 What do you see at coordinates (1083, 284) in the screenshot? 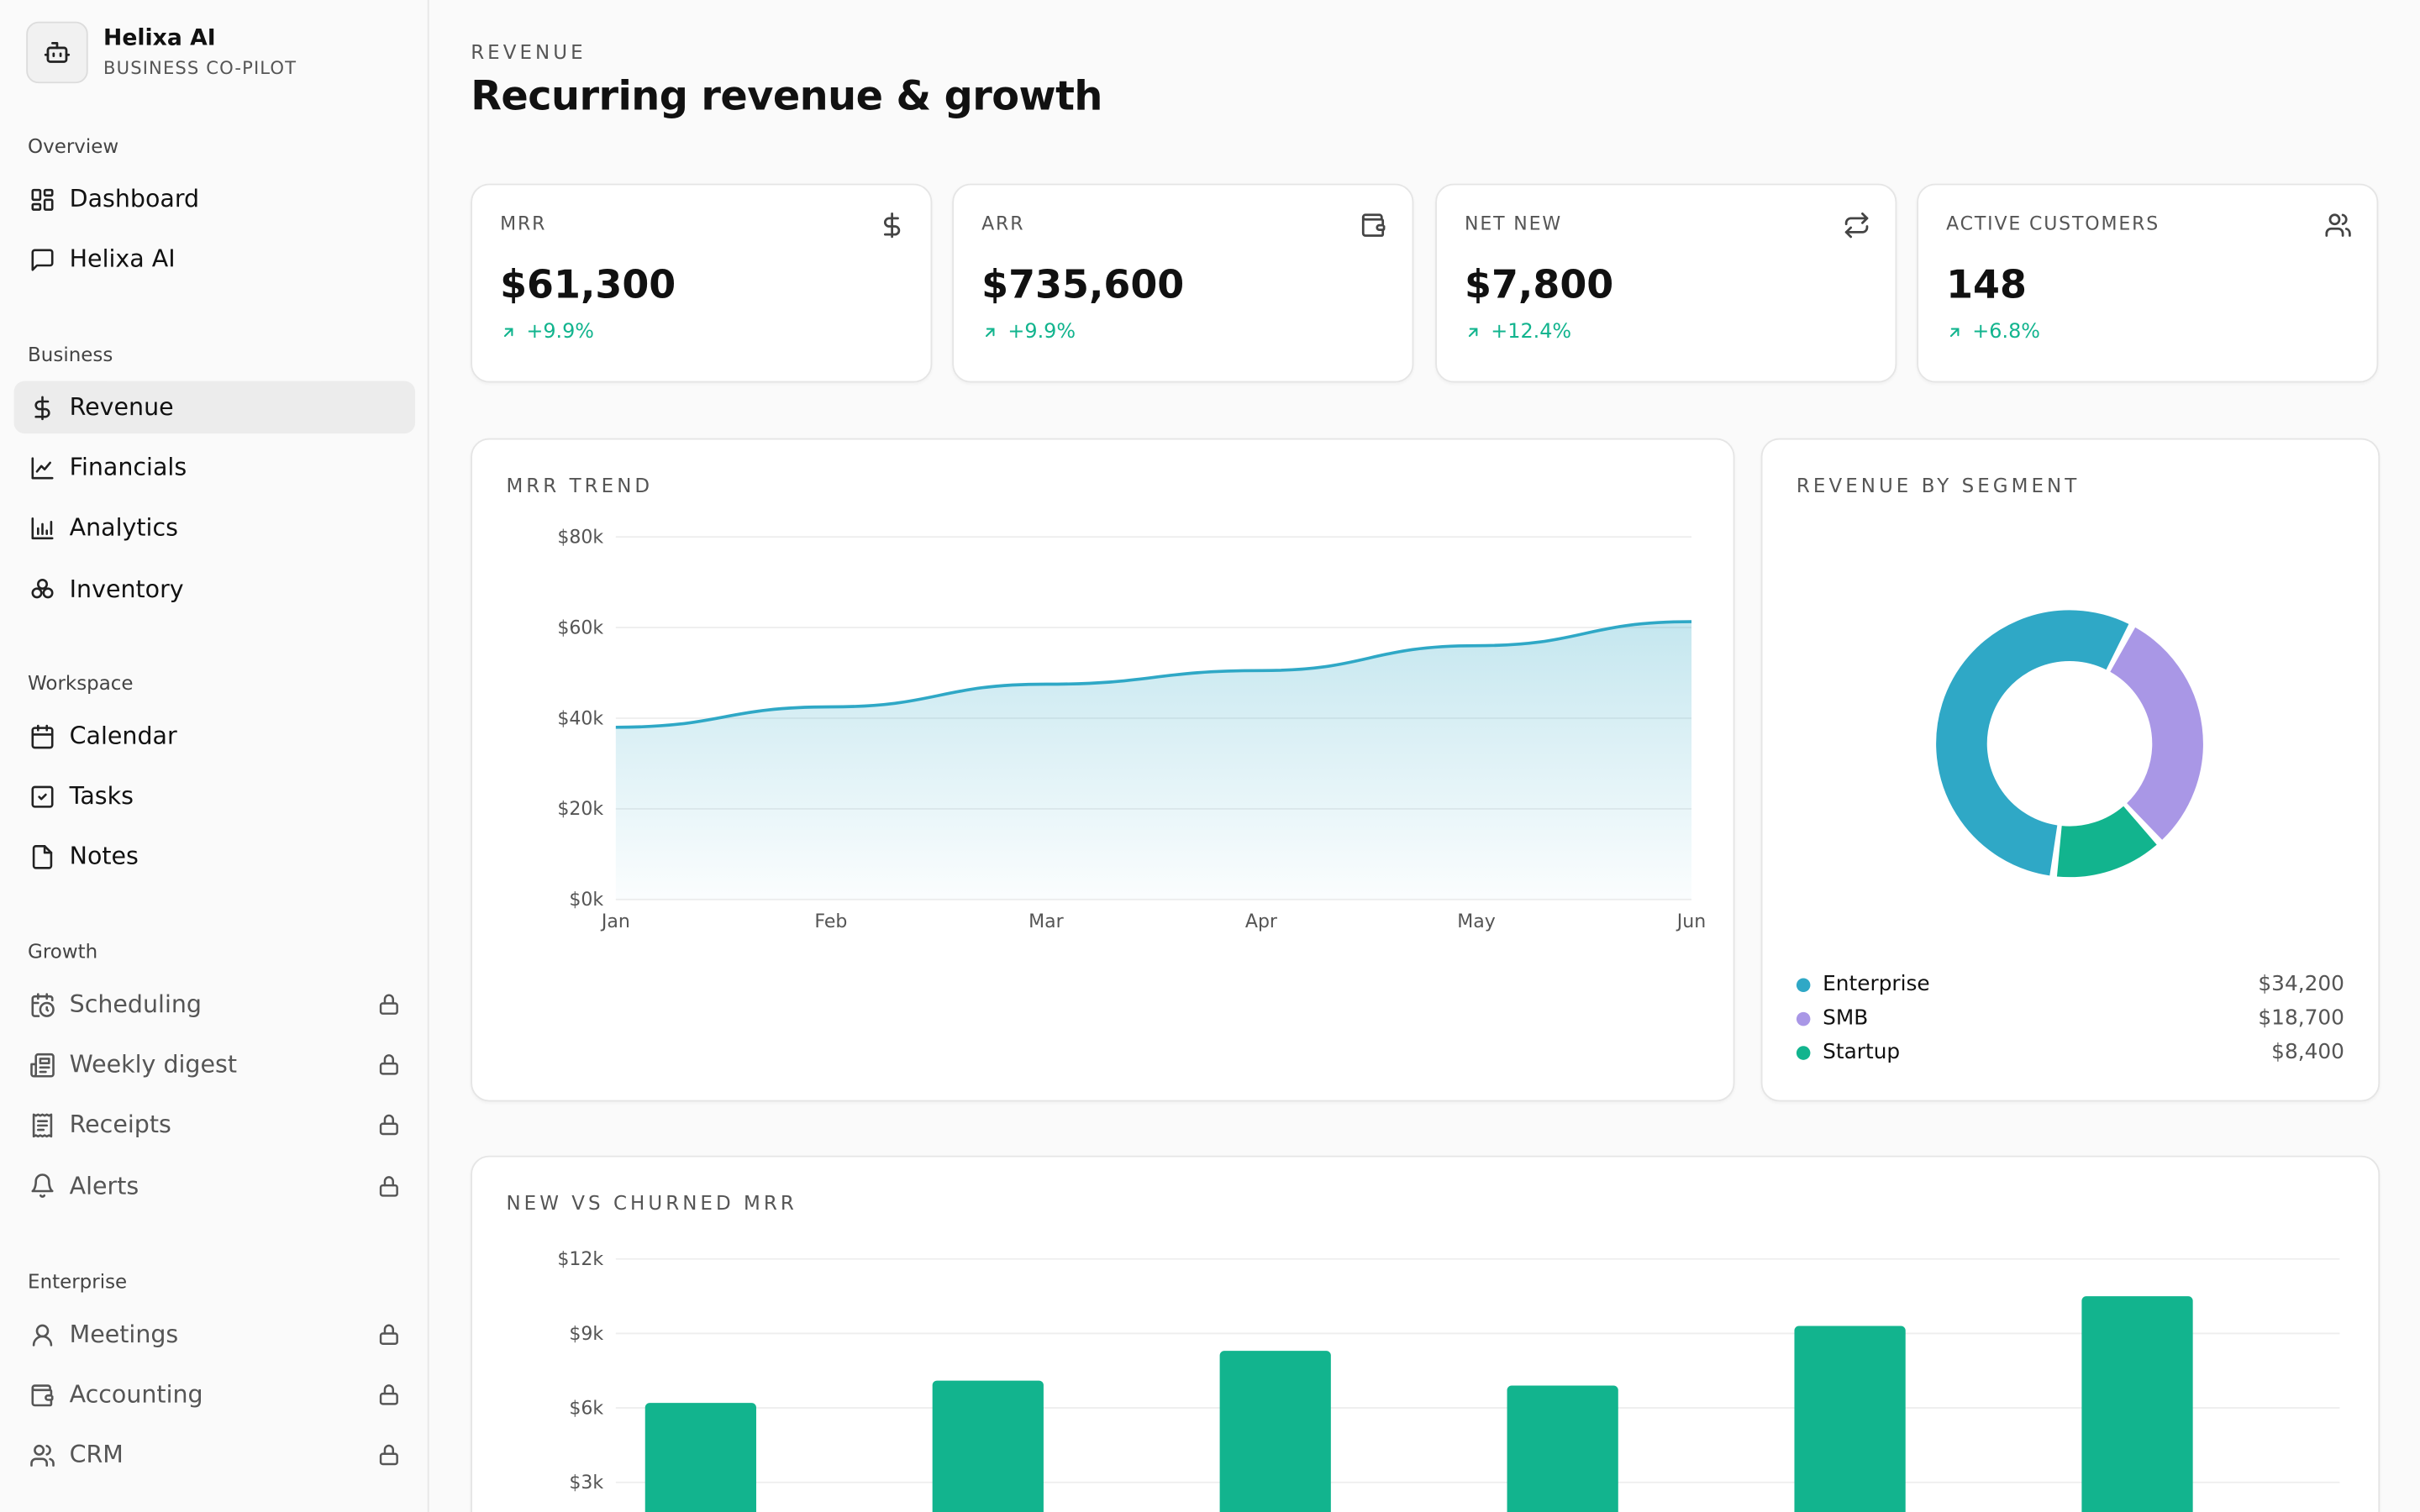
I see `kpi-value: $735,600` at bounding box center [1083, 284].